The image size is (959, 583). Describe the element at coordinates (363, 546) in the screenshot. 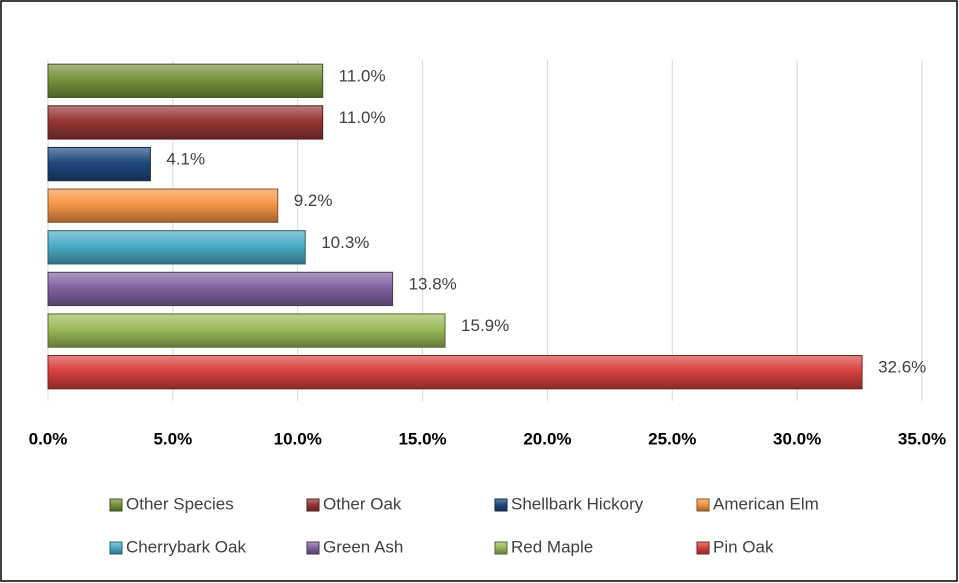

I see `legend-label: Green Ash` at that location.